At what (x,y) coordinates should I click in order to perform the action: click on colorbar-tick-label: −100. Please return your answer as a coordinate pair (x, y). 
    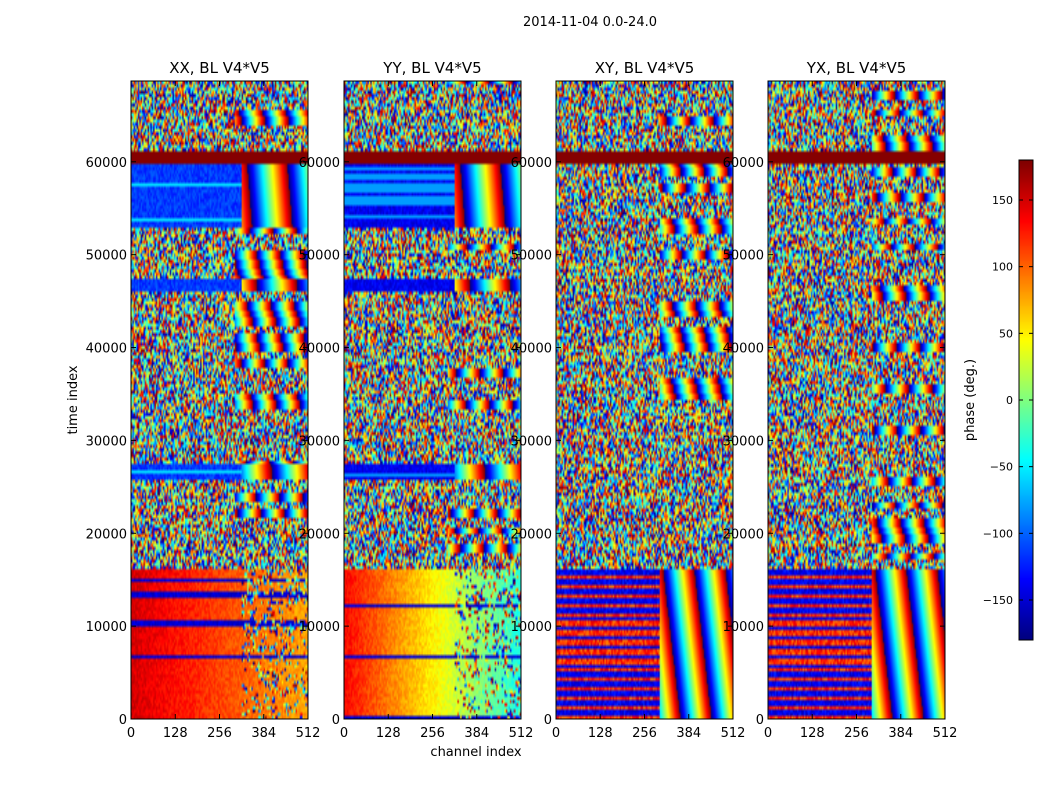
    Looking at the image, I should click on (998, 533).